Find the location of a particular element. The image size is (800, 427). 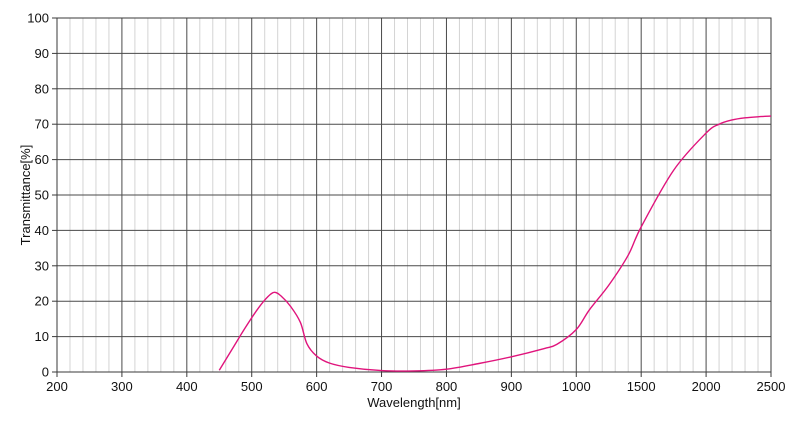

x-tick-label: 2000 is located at coordinates (706, 386).